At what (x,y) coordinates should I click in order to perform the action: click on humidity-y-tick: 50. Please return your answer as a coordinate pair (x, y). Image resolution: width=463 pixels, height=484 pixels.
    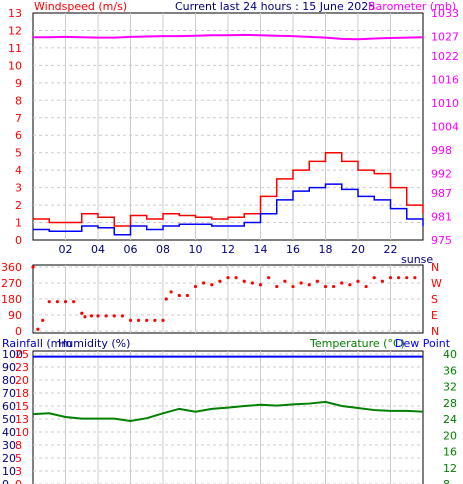
    Looking at the image, I should click on (9, 419).